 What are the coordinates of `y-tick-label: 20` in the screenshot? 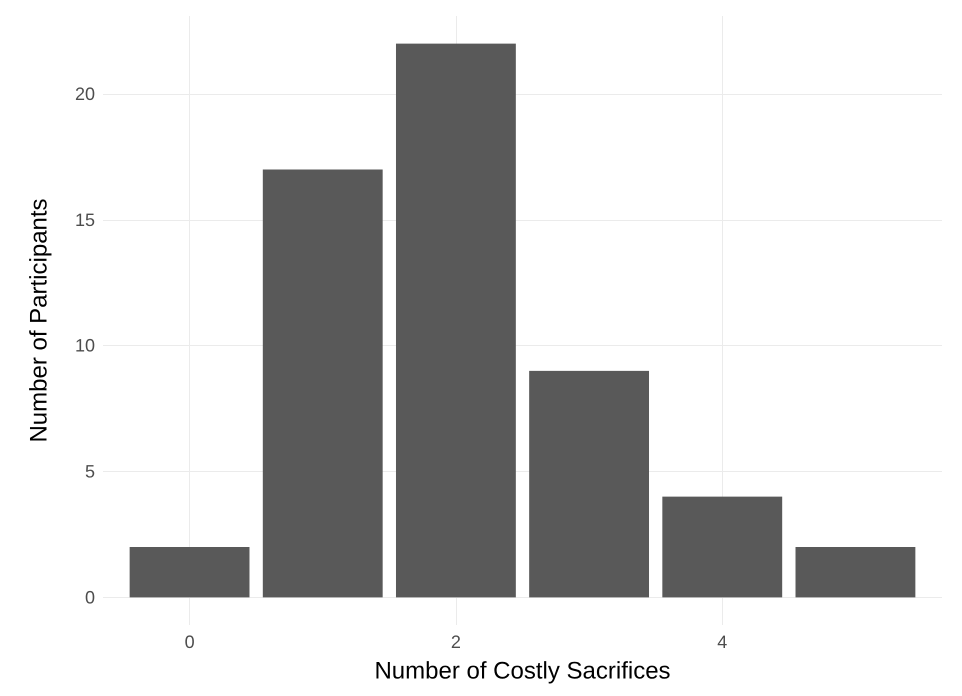 It's located at (84, 94).